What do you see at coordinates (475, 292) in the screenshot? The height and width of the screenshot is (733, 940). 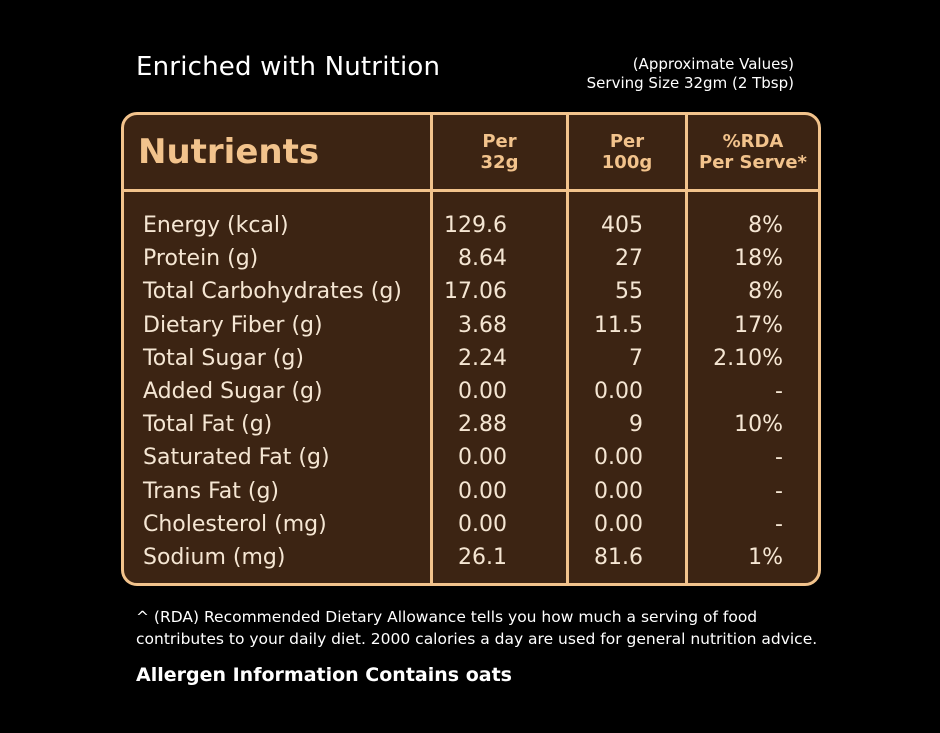 I see `value-per-32g: 17.06` at bounding box center [475, 292].